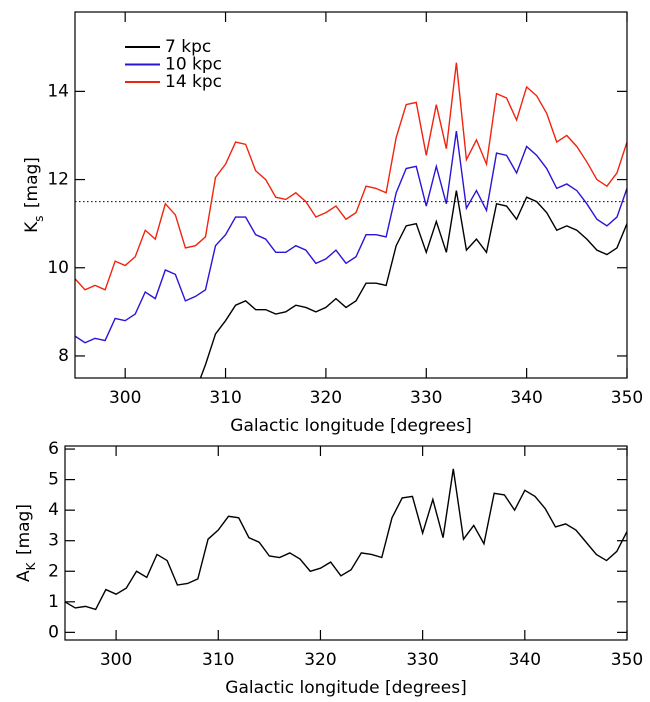 This screenshot has height=702, width=650. What do you see at coordinates (58, 91) in the screenshot?
I see `y-tick-label: 14` at bounding box center [58, 91].